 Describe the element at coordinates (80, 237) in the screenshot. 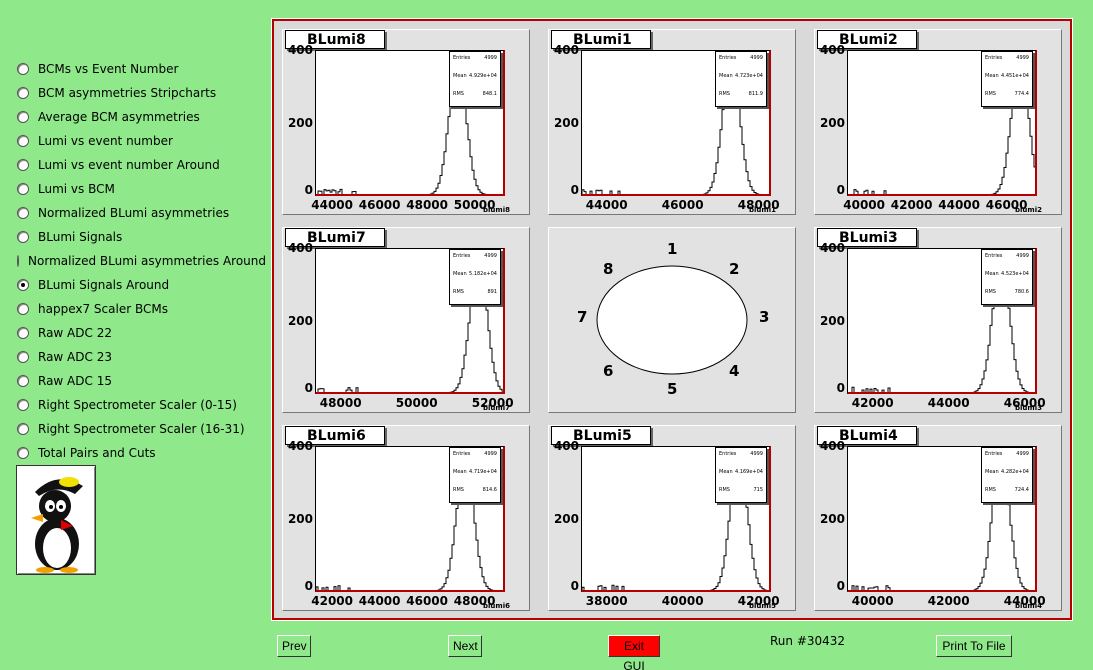

I see `menu-option-label: BLumi Signals` at that location.